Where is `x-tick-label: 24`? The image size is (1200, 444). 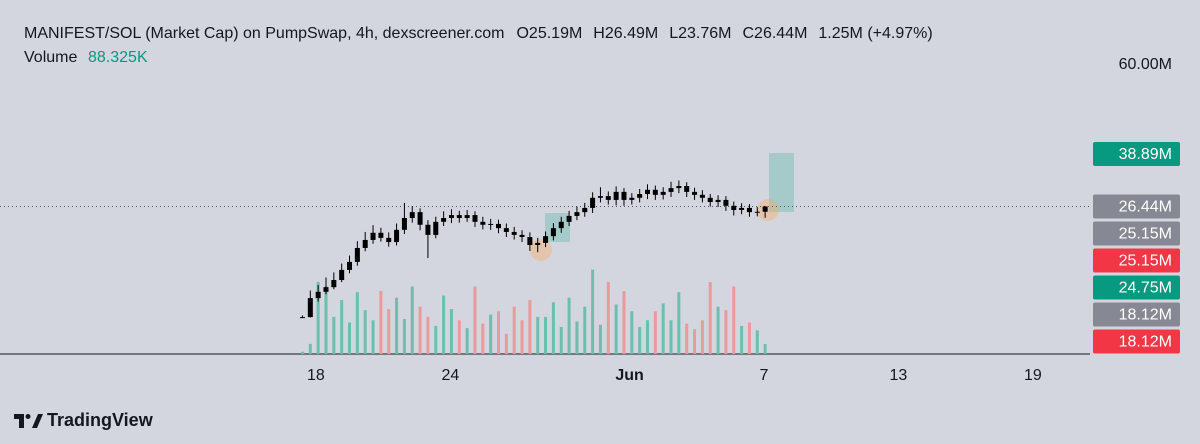 x-tick-label: 24 is located at coordinates (450, 375).